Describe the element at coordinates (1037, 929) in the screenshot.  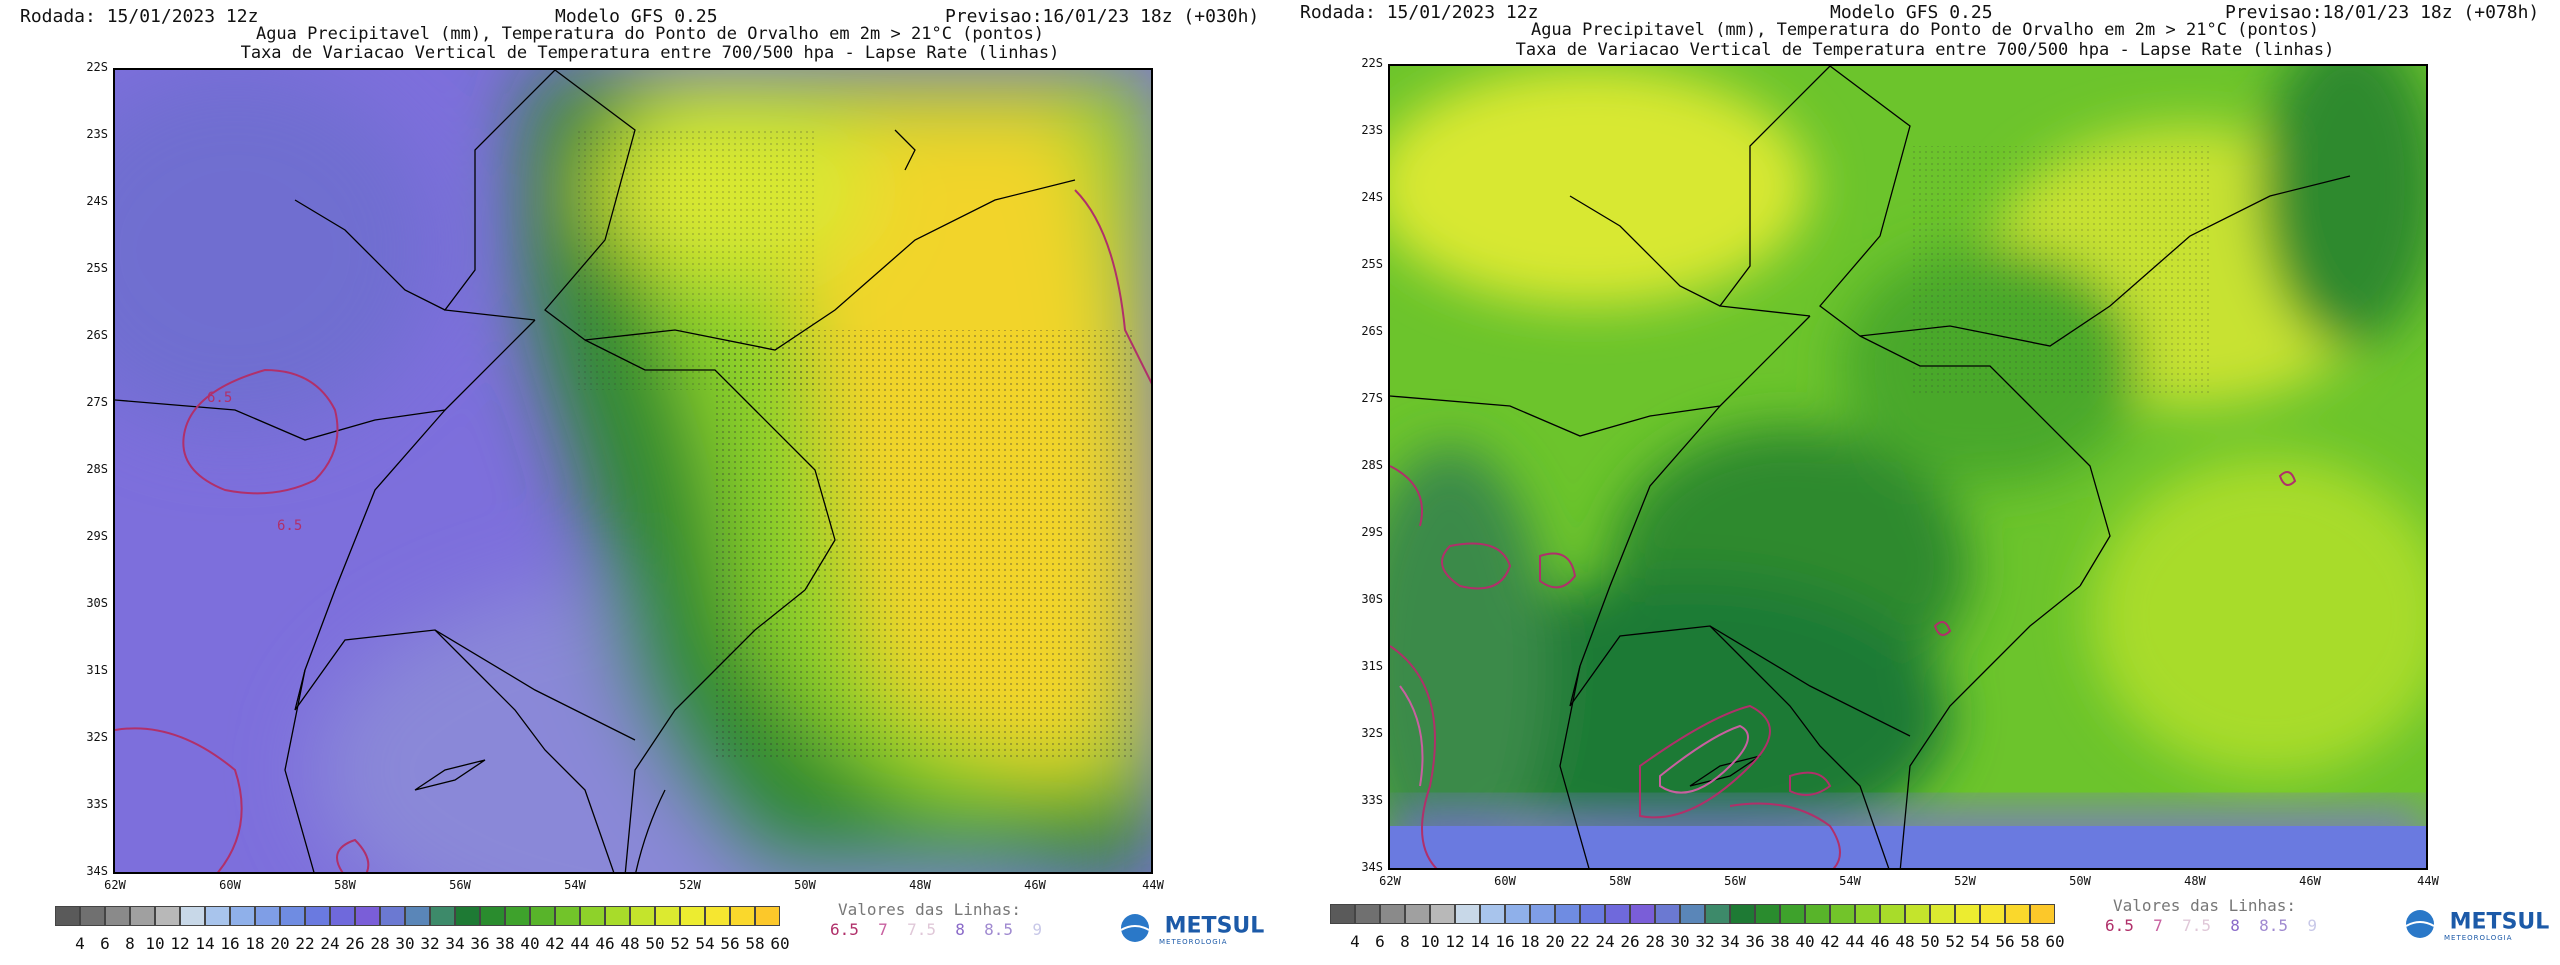
I see `line-value: 9` at that location.